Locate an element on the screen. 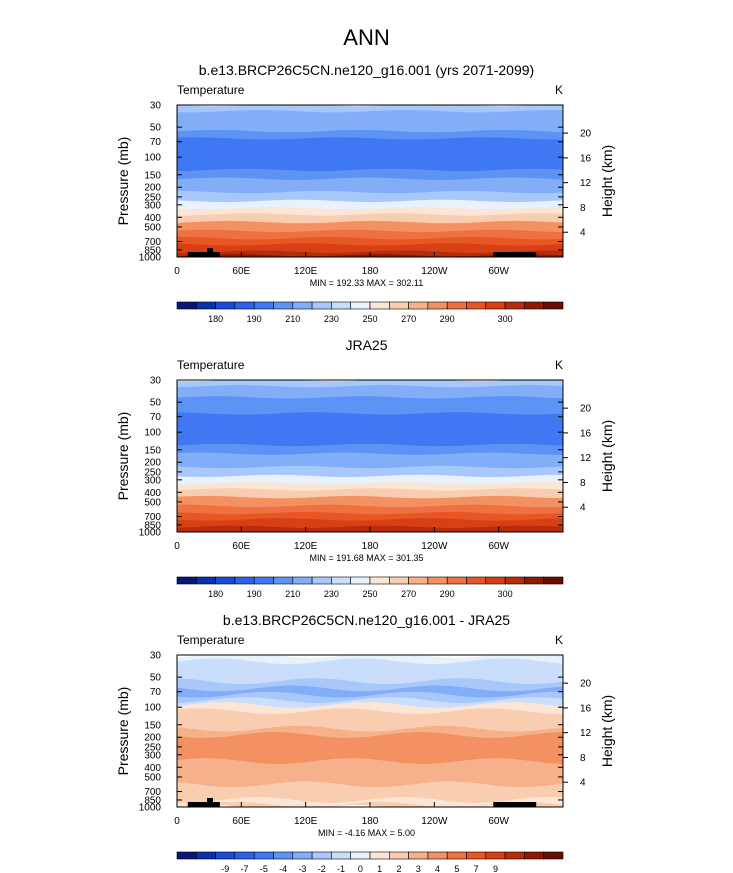  colorbar-label: -3 is located at coordinates (302, 868).